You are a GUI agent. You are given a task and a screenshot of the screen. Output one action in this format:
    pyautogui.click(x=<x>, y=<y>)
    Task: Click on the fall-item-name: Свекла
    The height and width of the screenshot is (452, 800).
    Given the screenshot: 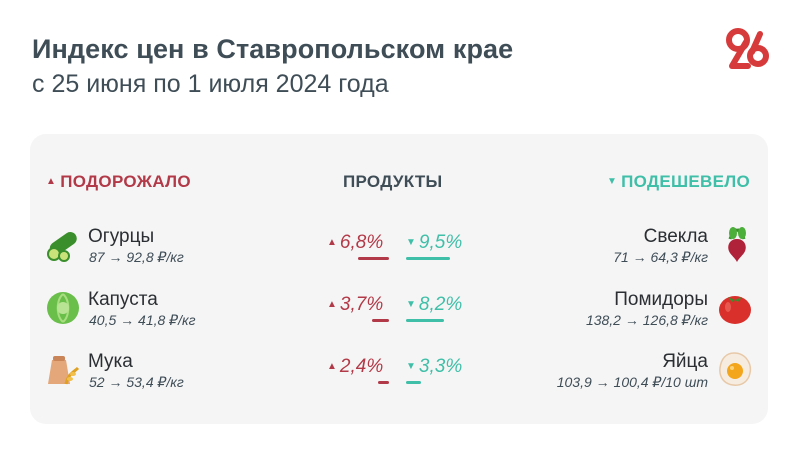 What is the action you would take?
    pyautogui.click(x=675, y=236)
    